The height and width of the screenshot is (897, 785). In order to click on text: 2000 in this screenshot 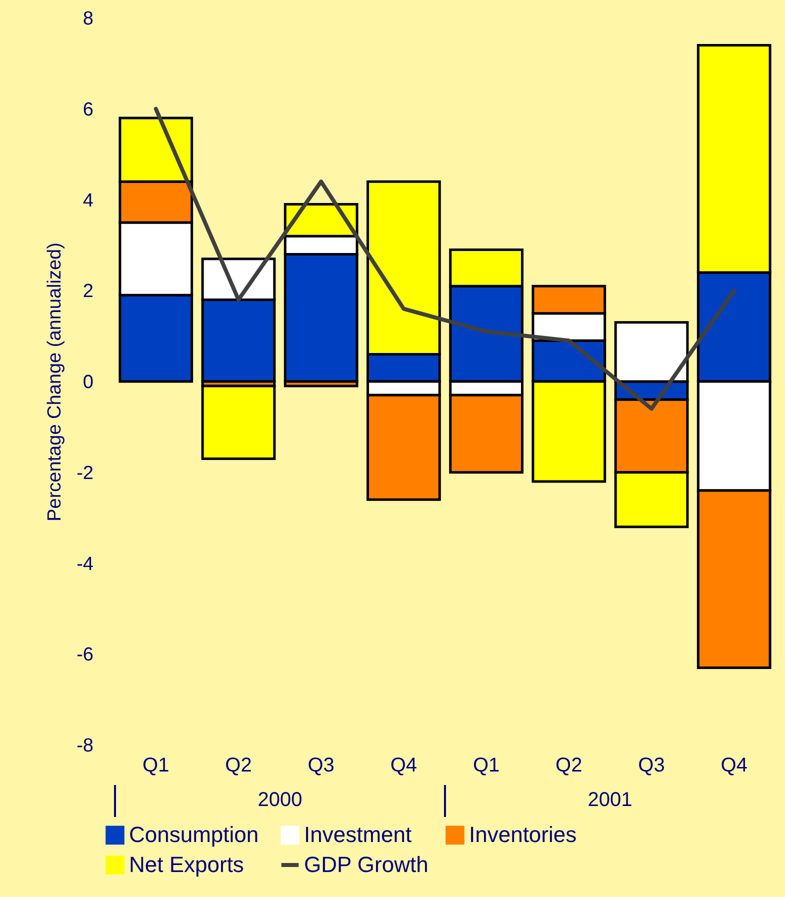, I will do `click(280, 800)`.